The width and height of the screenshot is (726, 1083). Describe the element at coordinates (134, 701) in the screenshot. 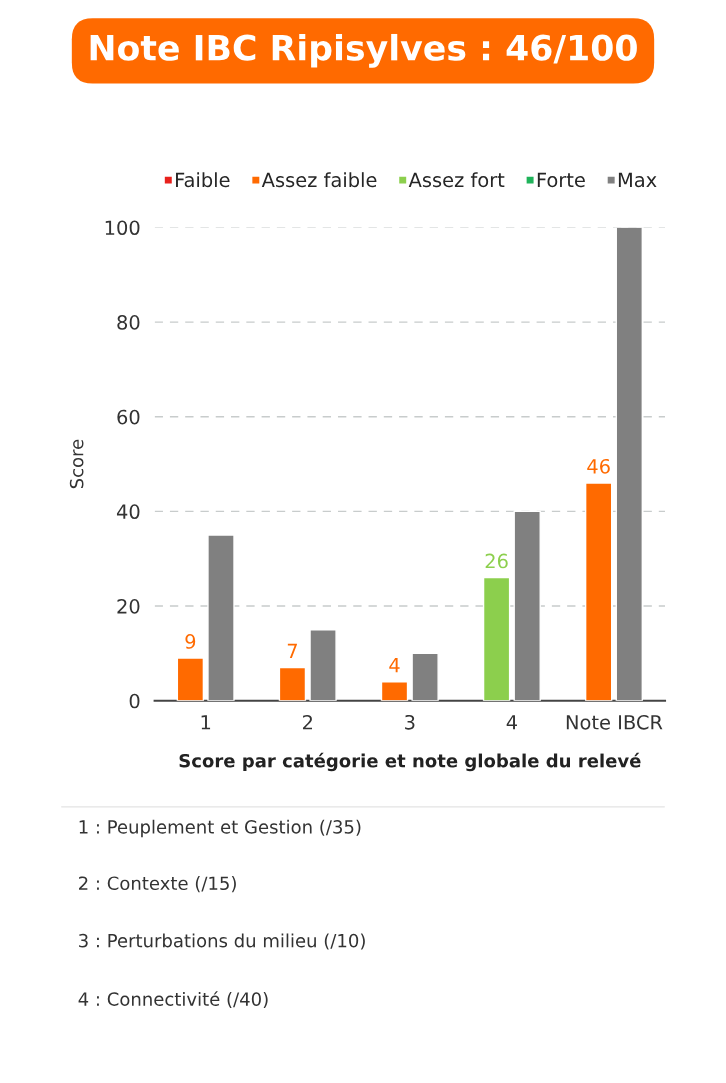

I see `y-tick-label: 0` at that location.